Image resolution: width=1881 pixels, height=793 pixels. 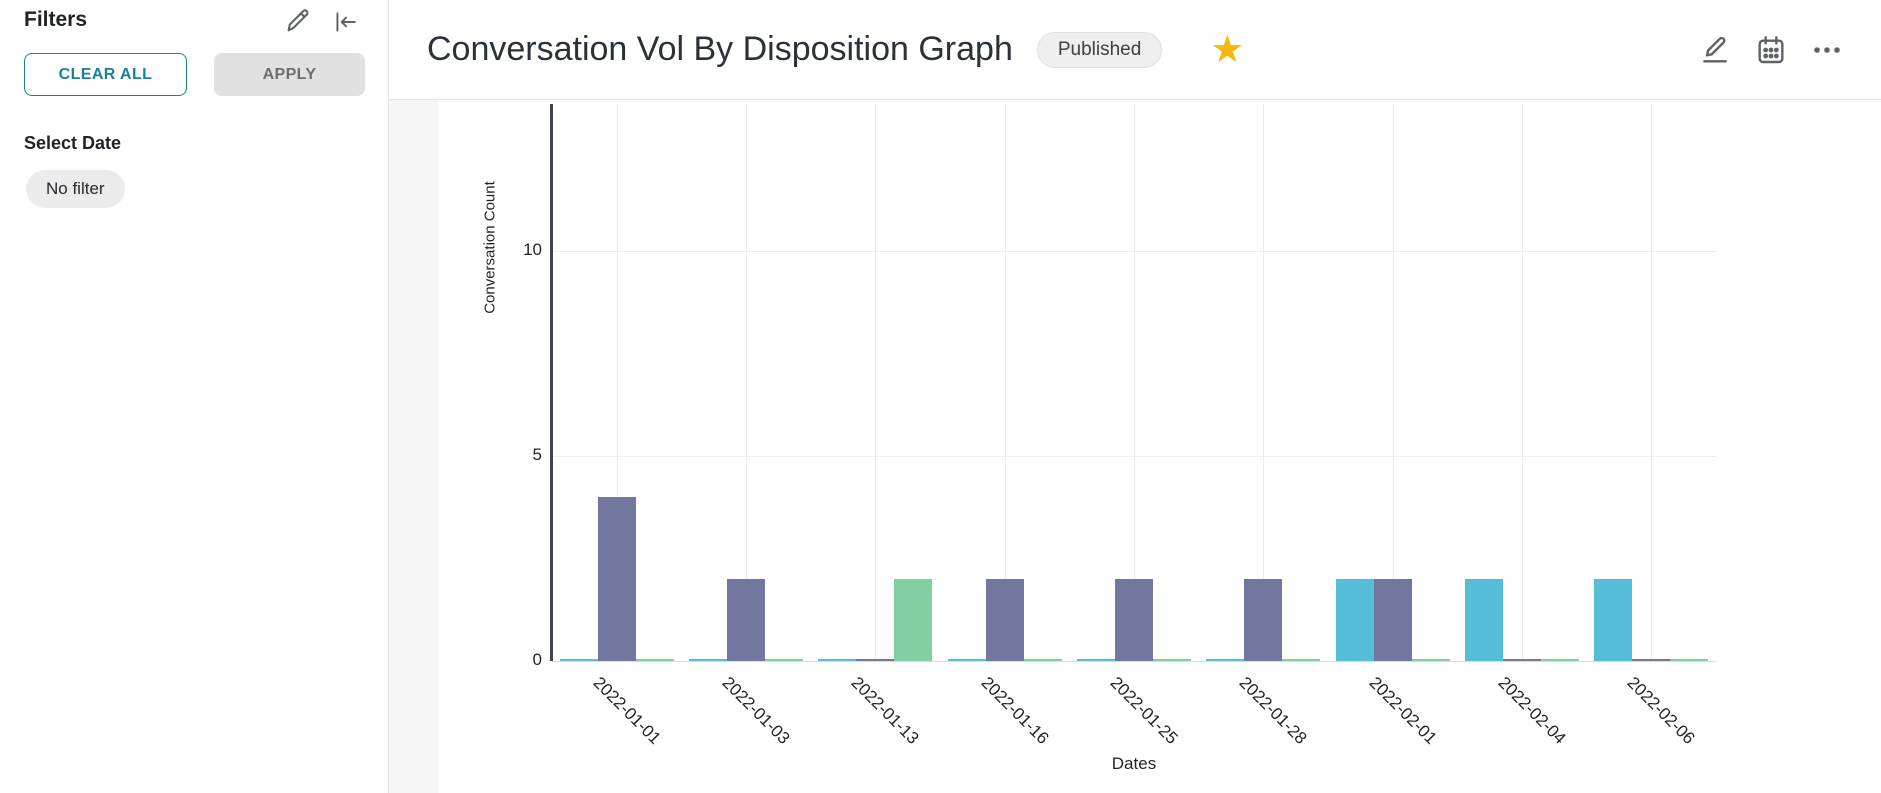 What do you see at coordinates (627, 710) in the screenshot?
I see `x-tick-label: 2022-01-01` at bounding box center [627, 710].